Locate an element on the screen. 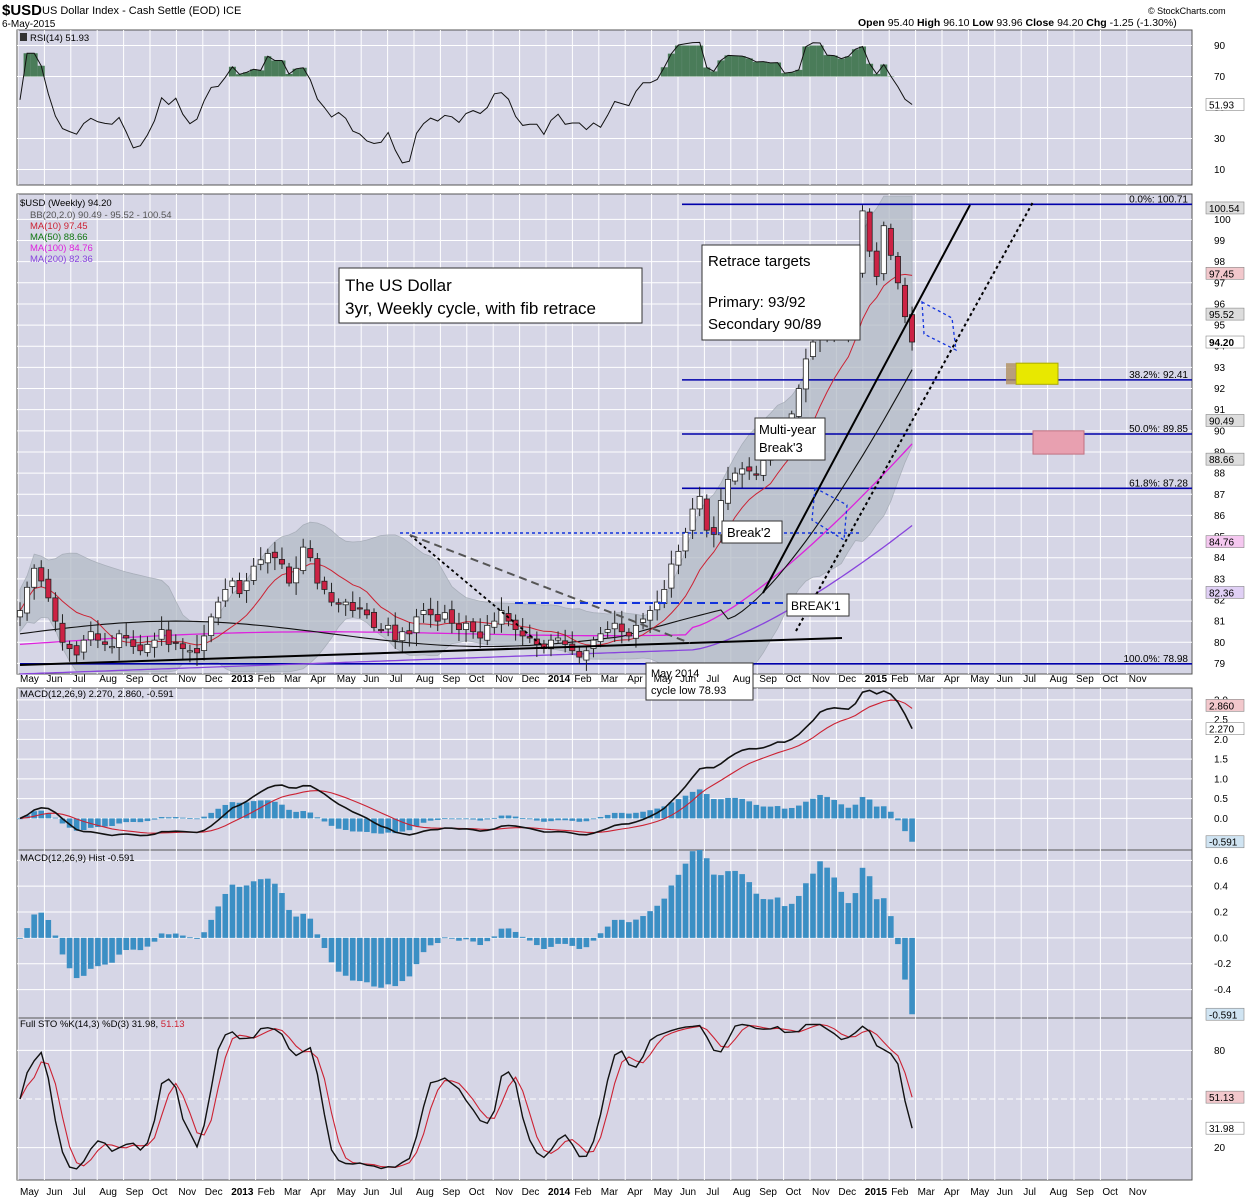  x-axis-tick-label: Apr is located at coordinates (318, 1192).